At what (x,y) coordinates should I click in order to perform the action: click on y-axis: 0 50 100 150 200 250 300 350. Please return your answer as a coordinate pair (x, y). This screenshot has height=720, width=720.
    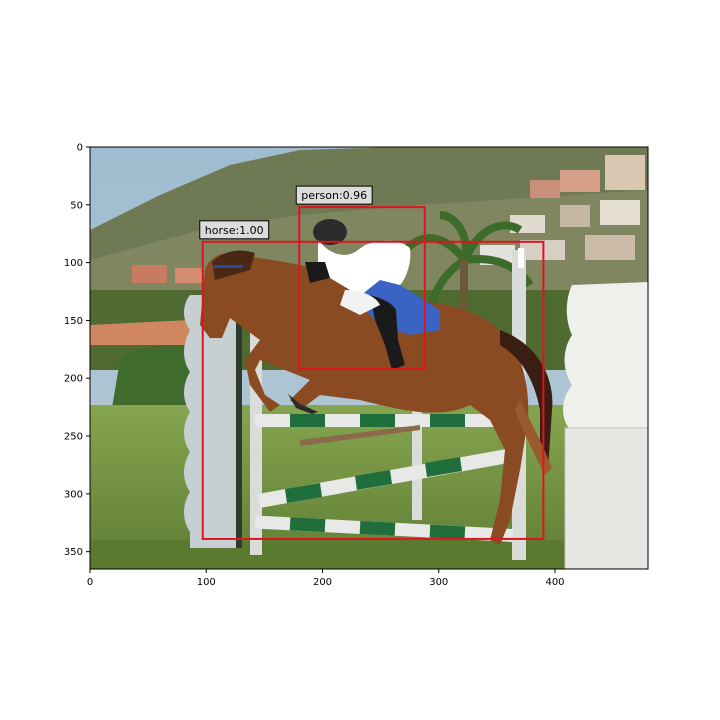
    Looking at the image, I should click on (77, 350).